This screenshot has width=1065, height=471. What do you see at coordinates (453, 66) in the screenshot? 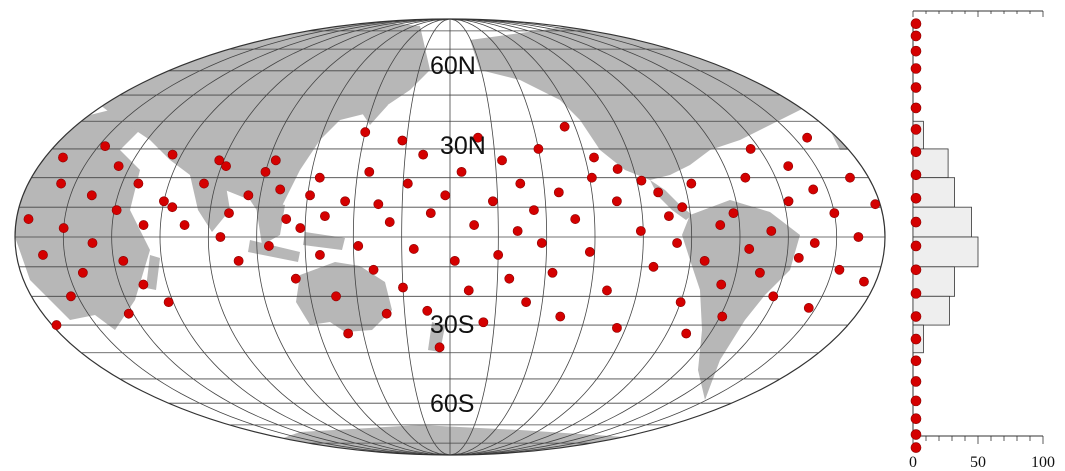
I see `latitude-label-60n: 60N` at bounding box center [453, 66].